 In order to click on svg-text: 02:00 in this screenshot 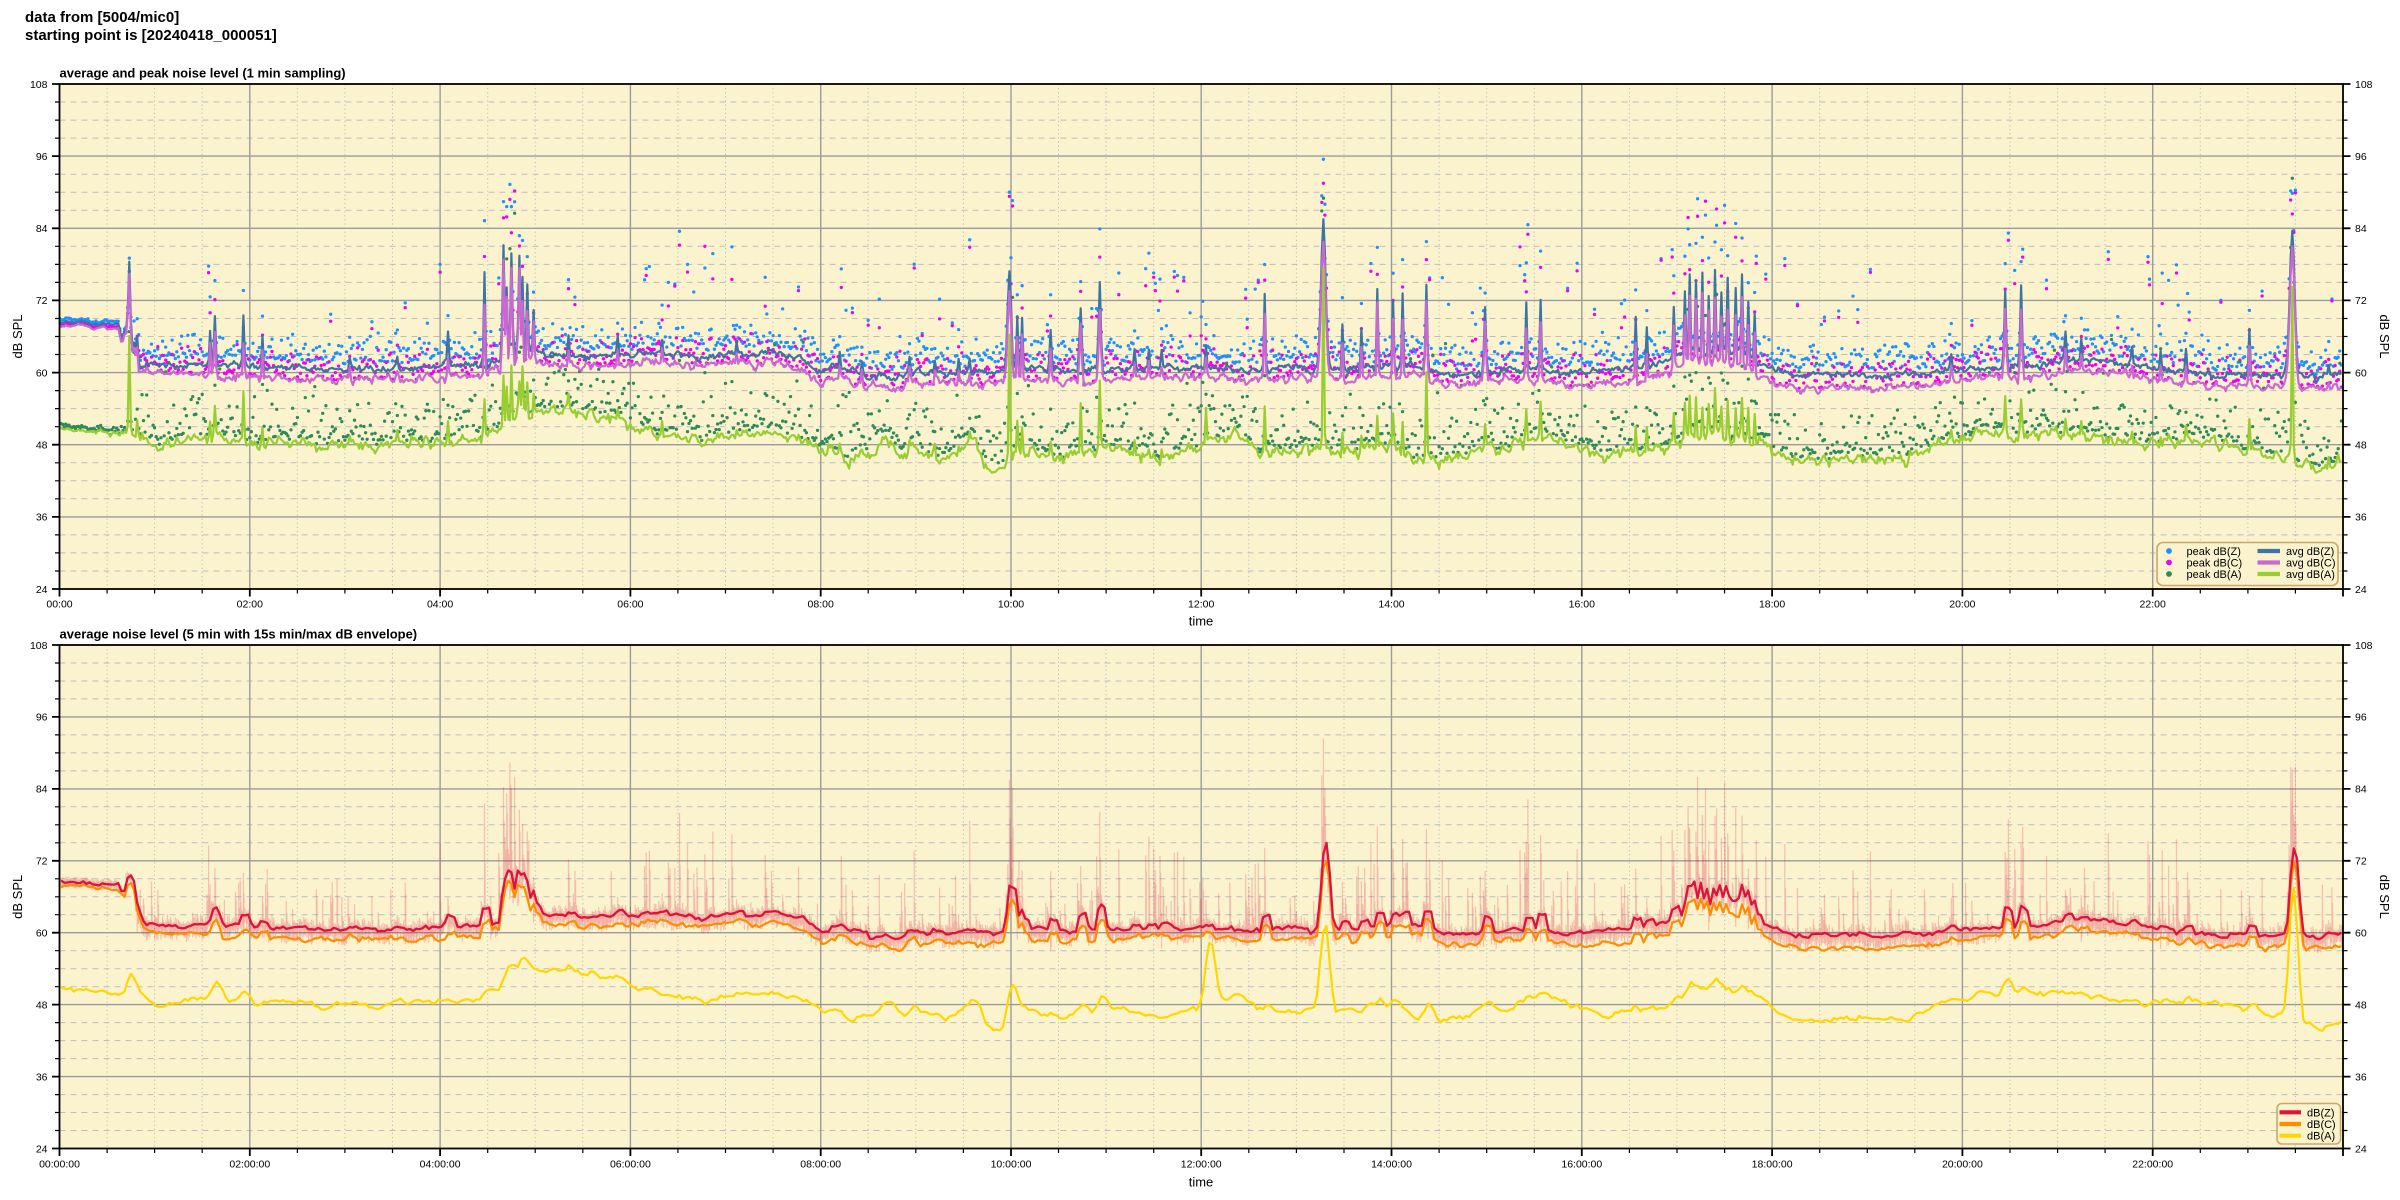, I will do `click(250, 605)`.